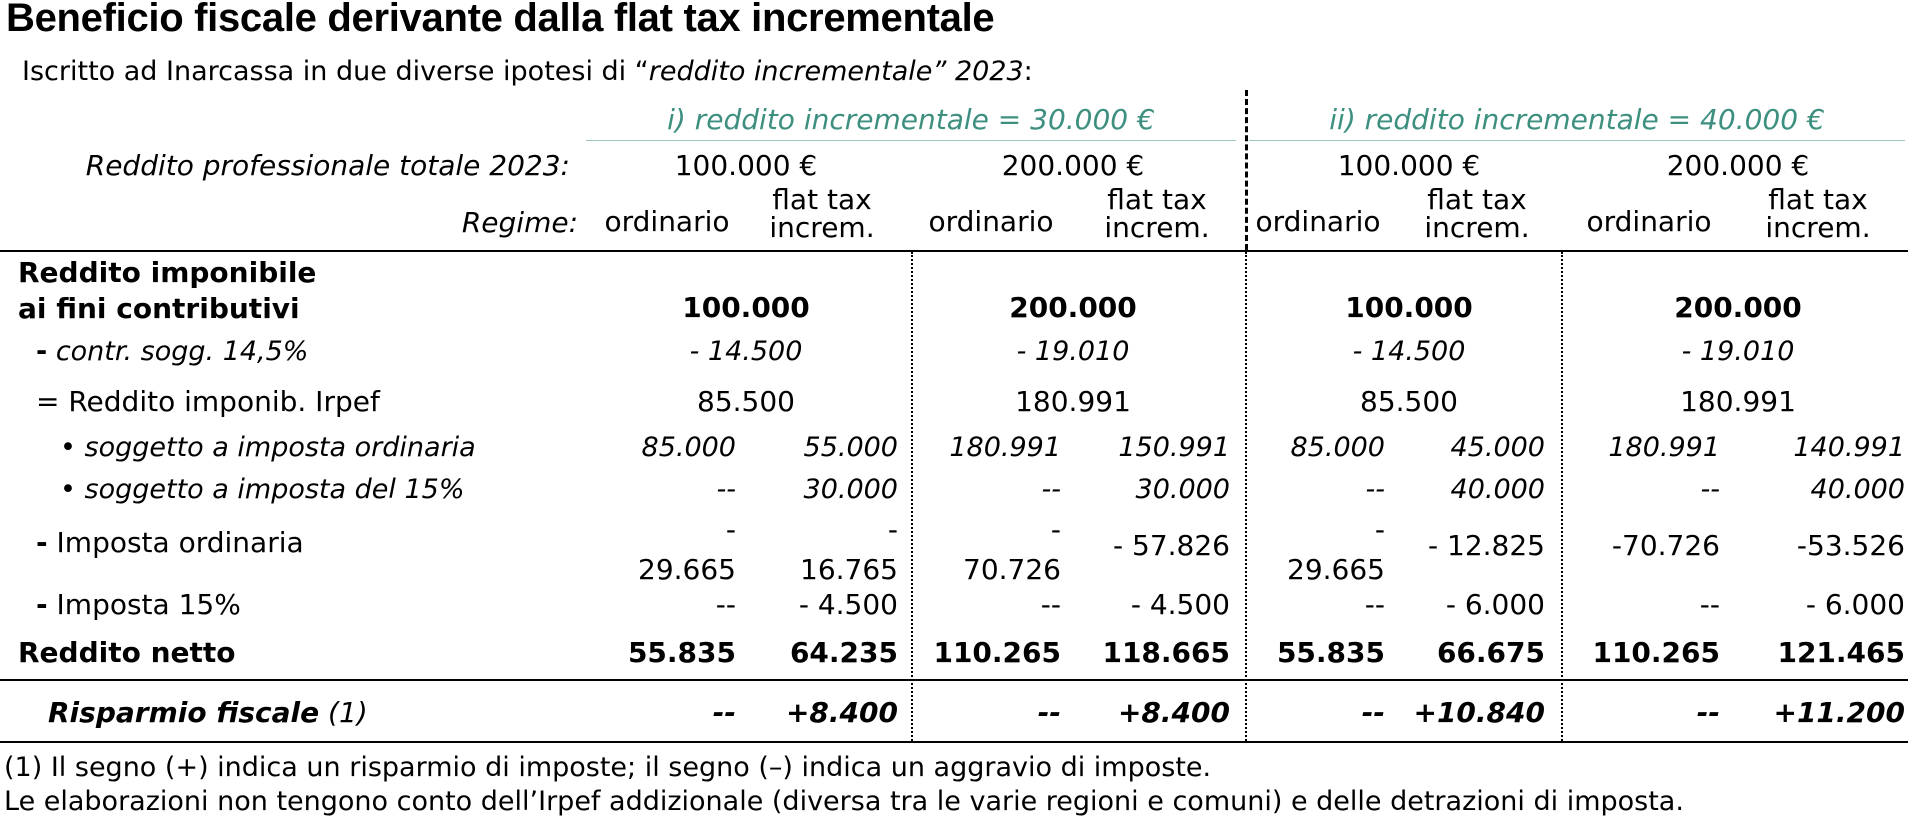 The width and height of the screenshot is (1920, 821). Describe the element at coordinates (850, 447) in the screenshot. I see `sogg-ord-value: 55.000` at that location.